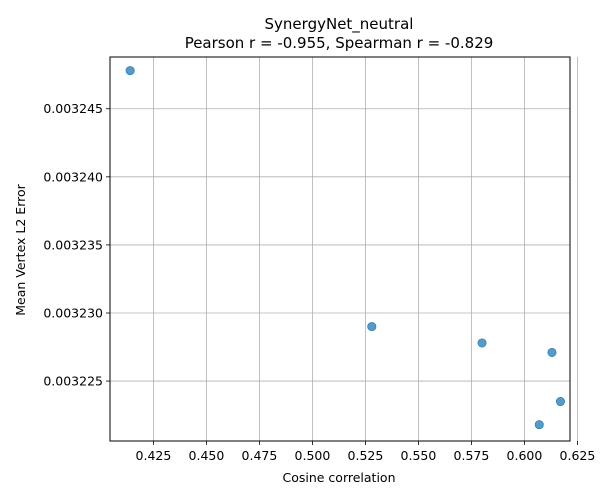  What do you see at coordinates (73, 108) in the screenshot?
I see `y-tick-label: 0.003245` at bounding box center [73, 108].